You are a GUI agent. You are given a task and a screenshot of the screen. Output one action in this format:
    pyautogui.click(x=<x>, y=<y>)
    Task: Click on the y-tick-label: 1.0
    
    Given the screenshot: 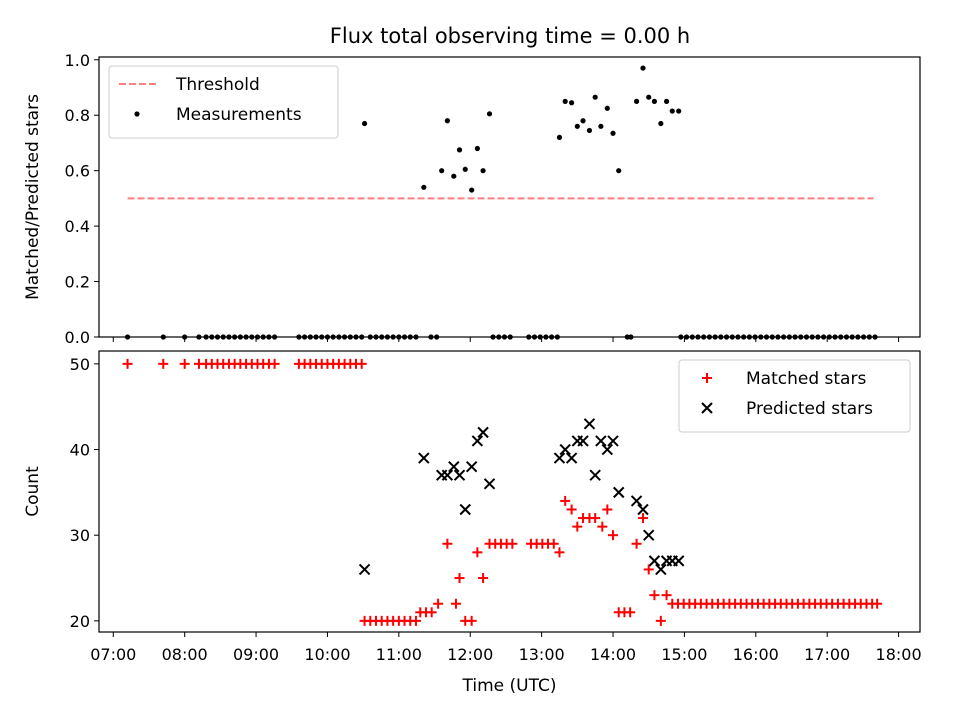 What is the action you would take?
    pyautogui.click(x=77, y=60)
    